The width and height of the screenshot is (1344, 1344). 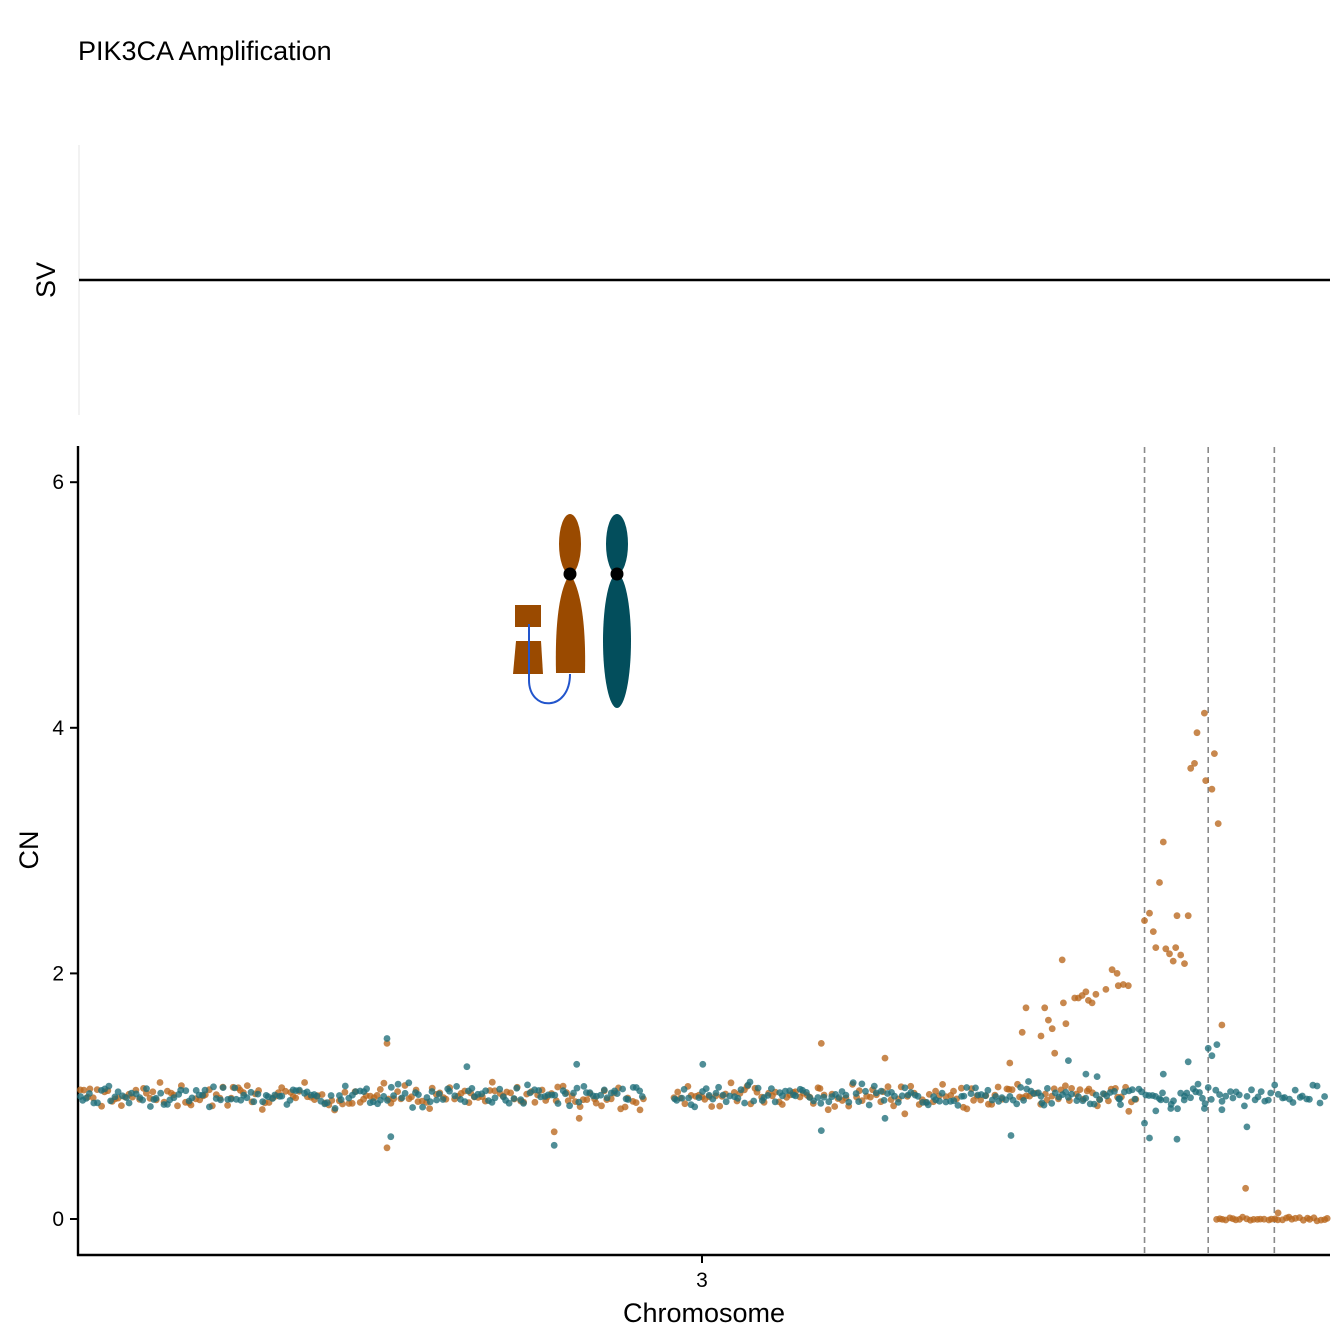 I want to click on y-tick-label: 6, so click(x=58, y=482).